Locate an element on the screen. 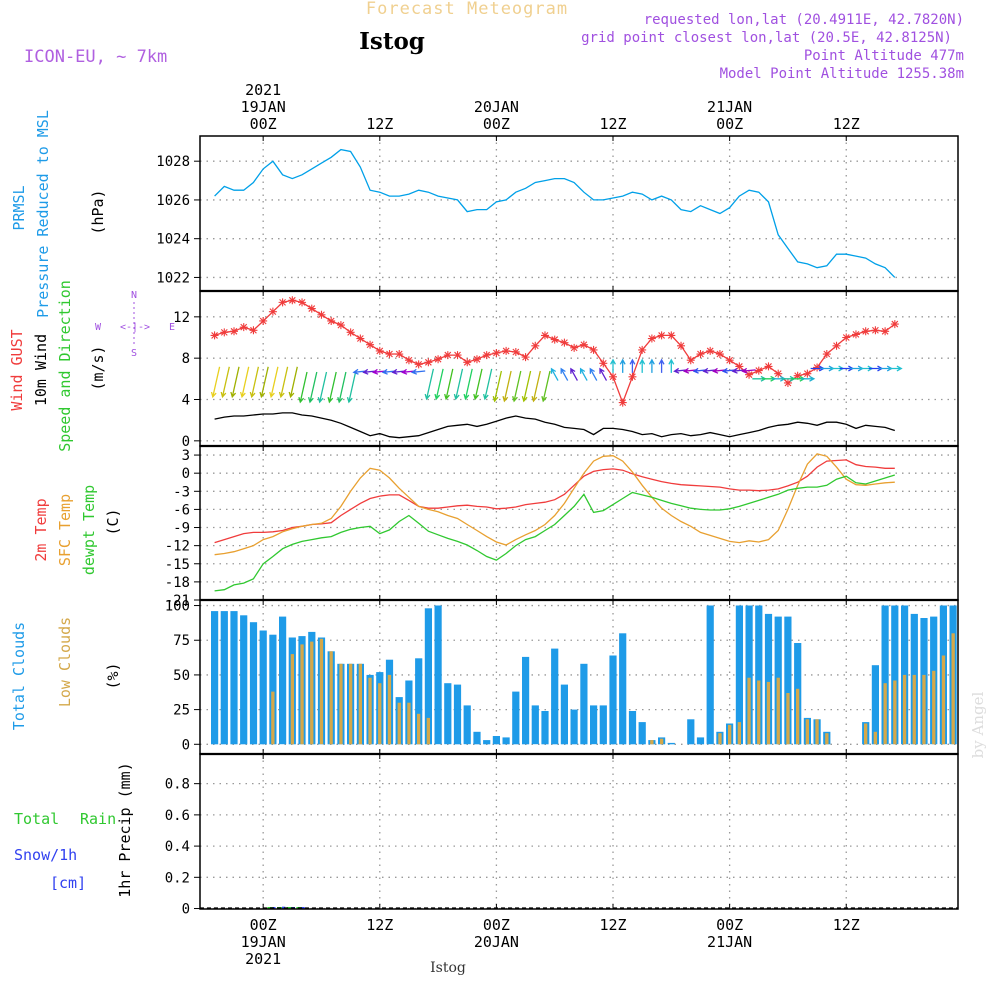 This screenshot has height=1000, width=1000. temperature-series-group is located at coordinates (554, 522).